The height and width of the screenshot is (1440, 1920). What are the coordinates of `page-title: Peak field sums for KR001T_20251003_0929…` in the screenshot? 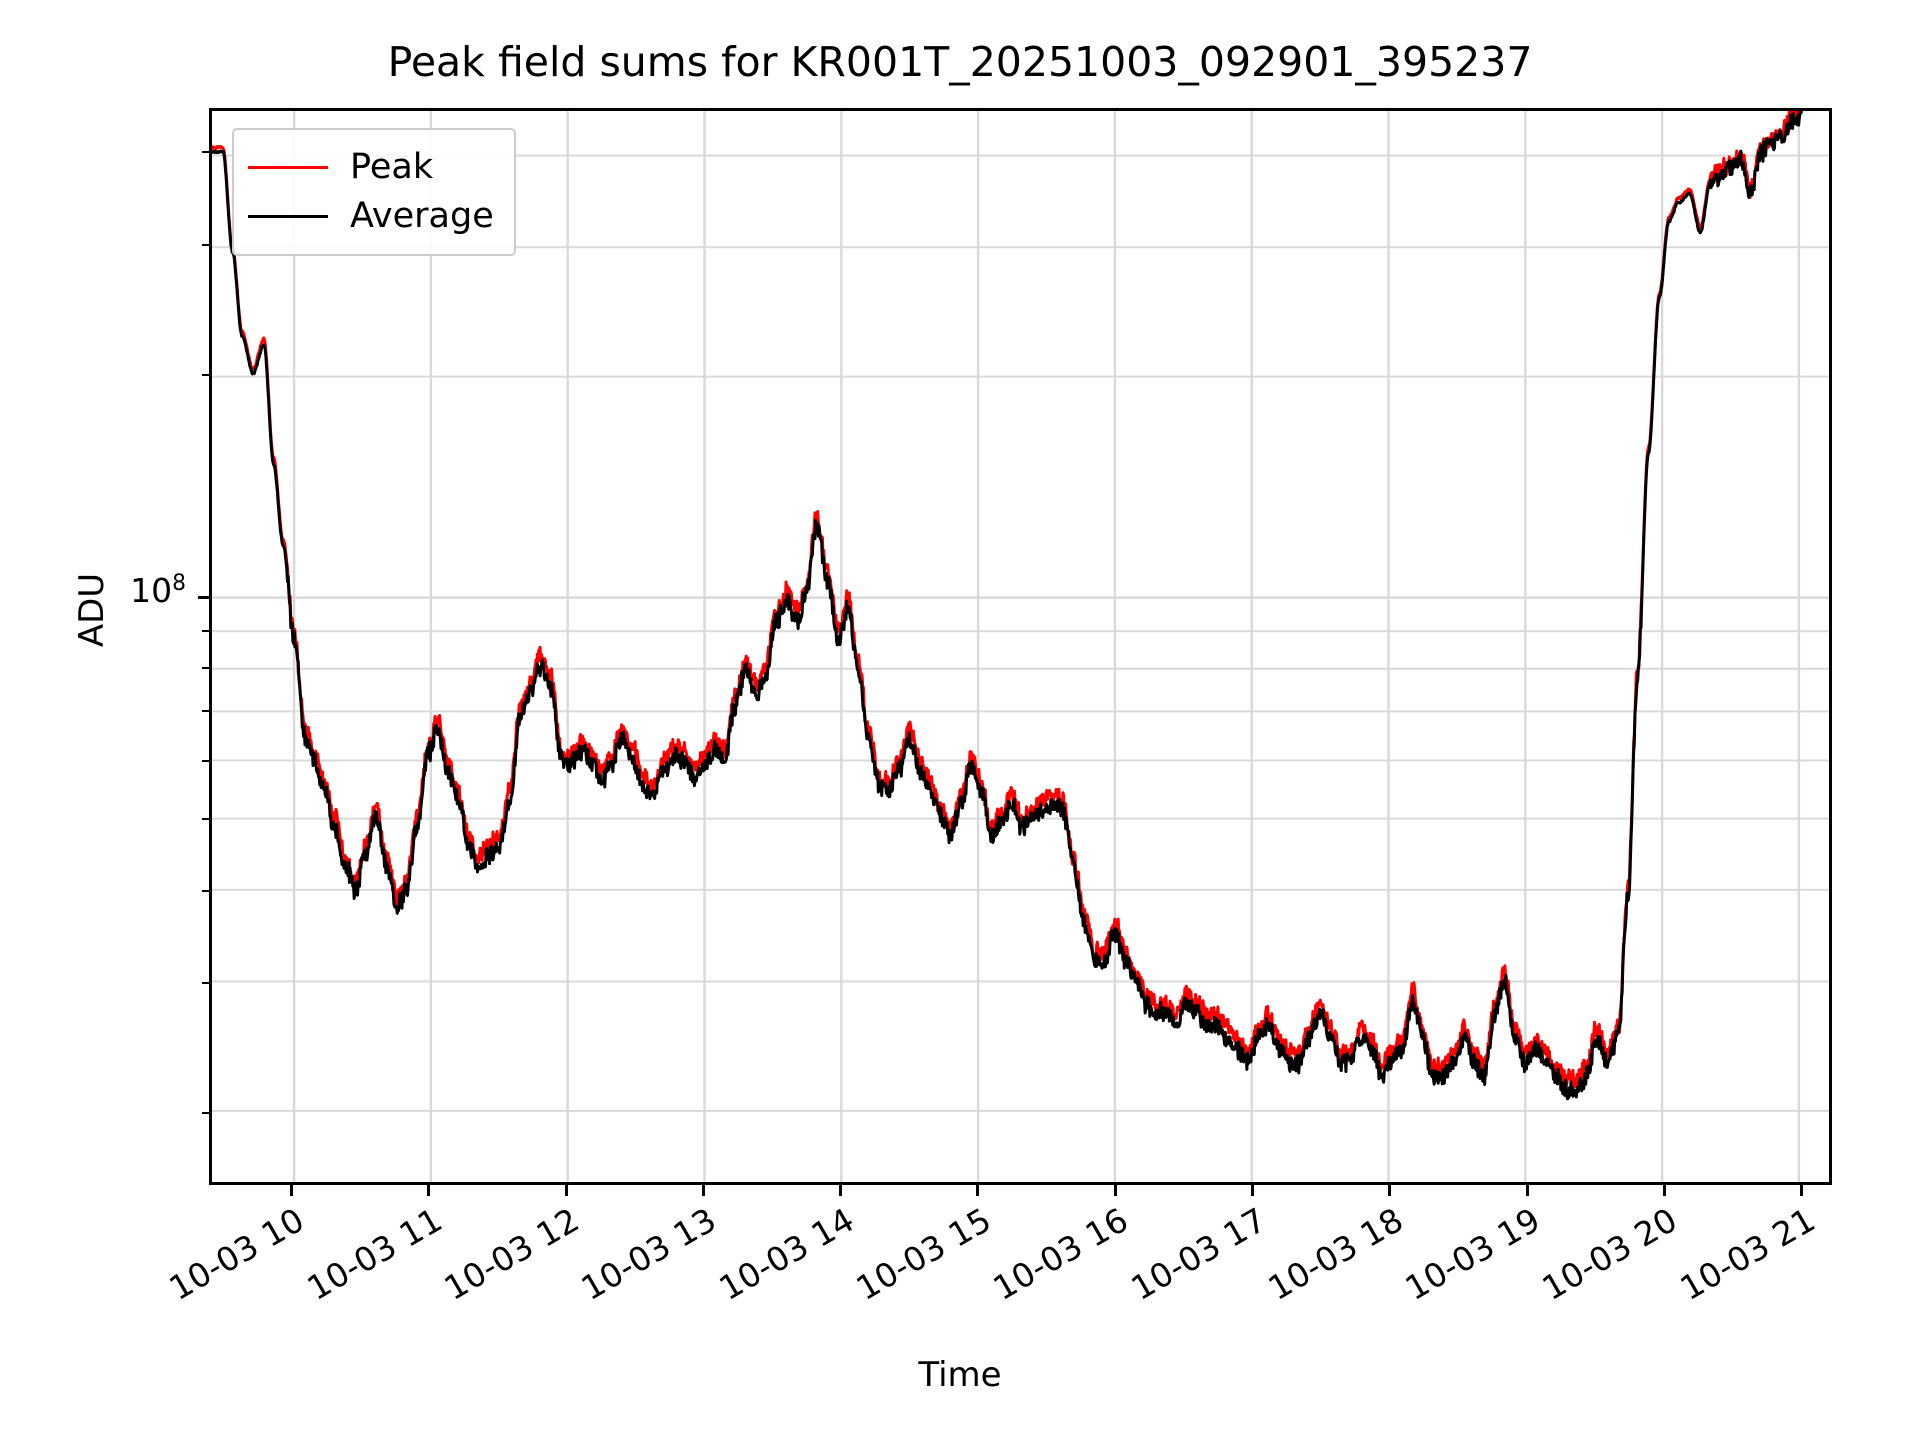 It's located at (960, 62).